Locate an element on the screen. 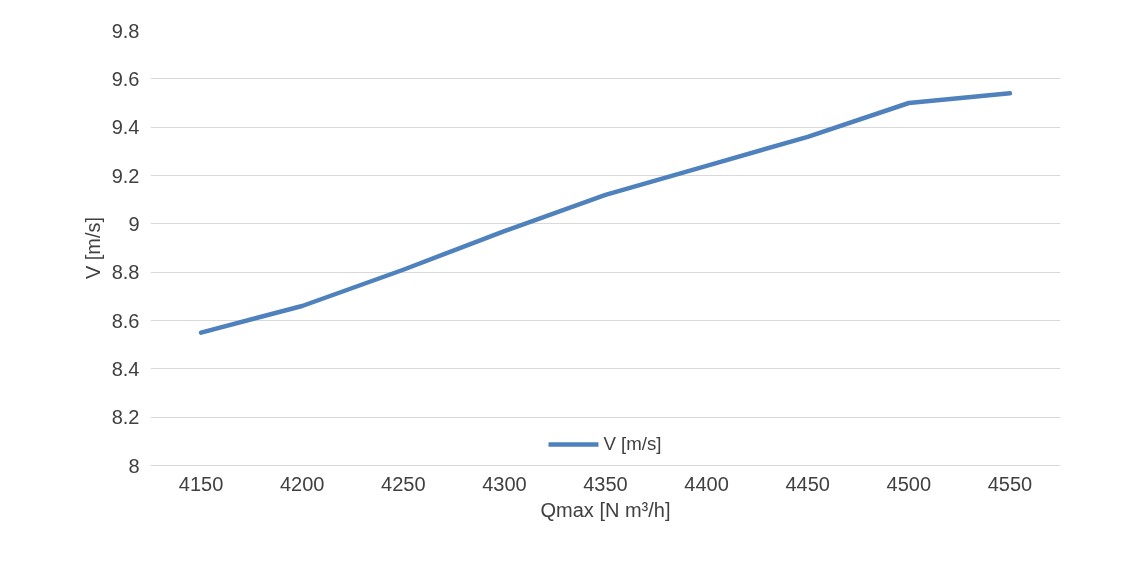 This screenshot has height=565, width=1140. x-tick-label: 4350 is located at coordinates (605, 483).